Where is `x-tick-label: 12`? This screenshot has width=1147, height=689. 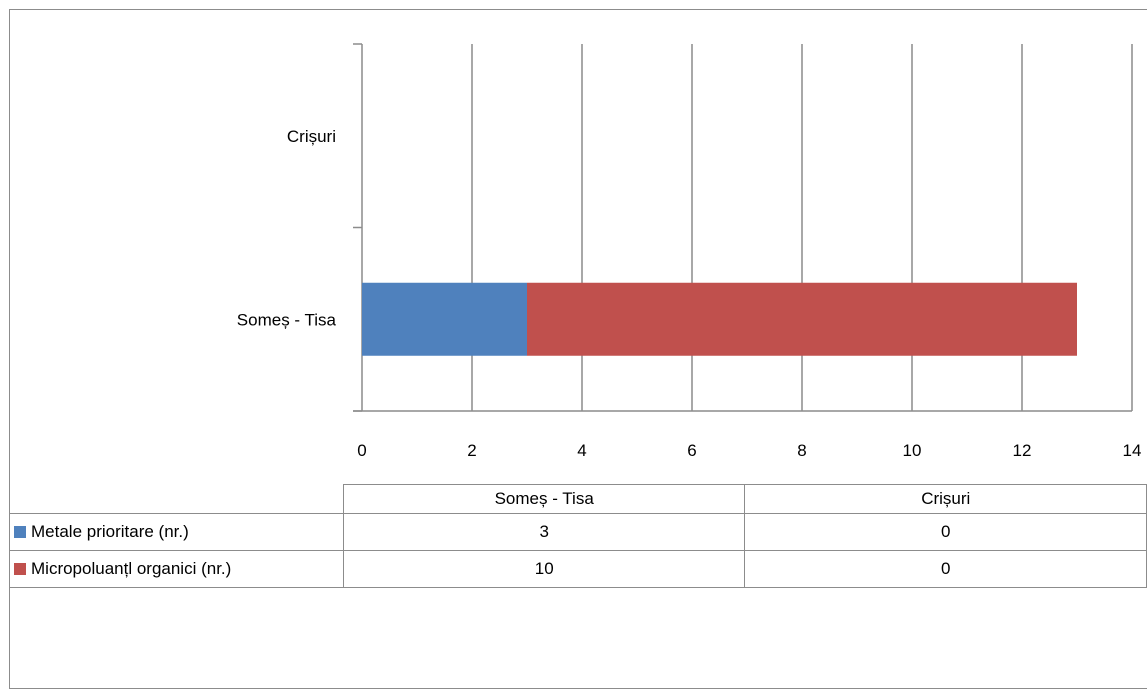
x-tick-label: 12 is located at coordinates (1022, 450).